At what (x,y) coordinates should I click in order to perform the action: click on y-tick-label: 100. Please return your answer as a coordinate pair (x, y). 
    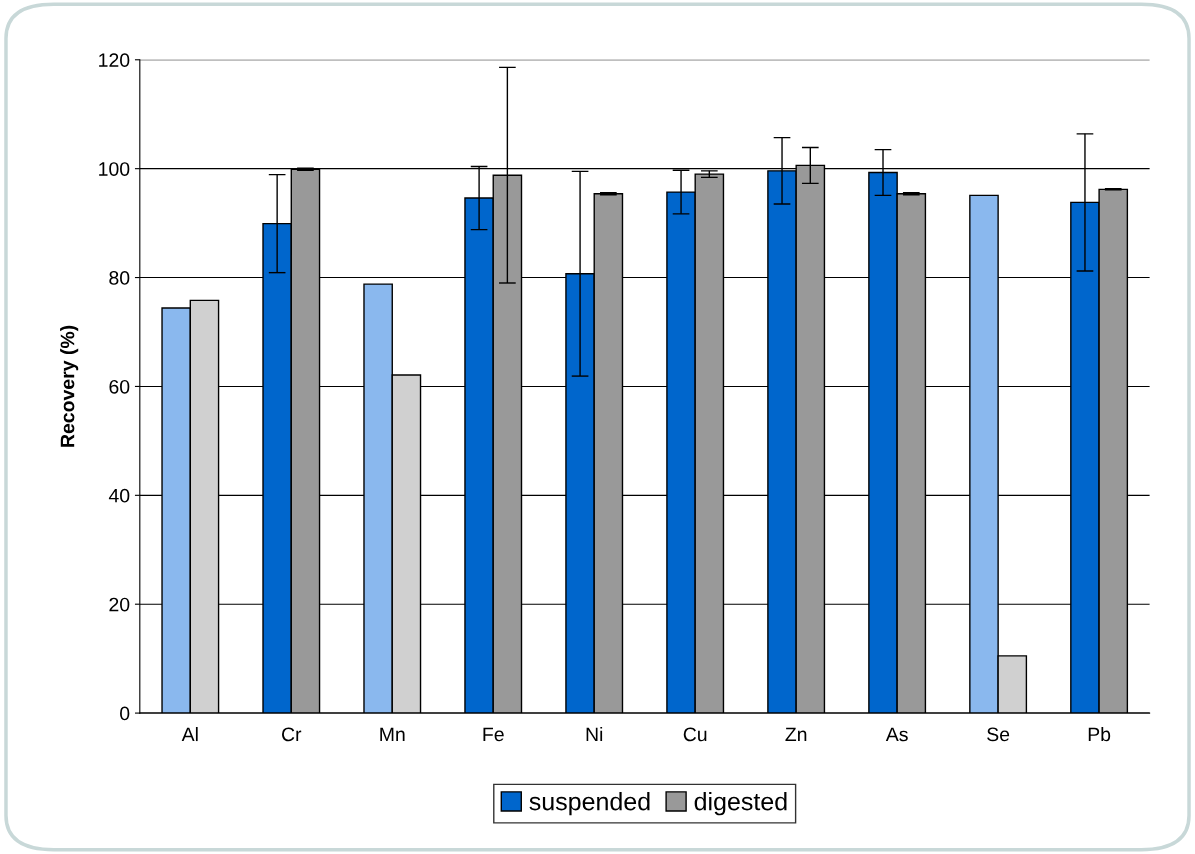
    Looking at the image, I should click on (114, 169).